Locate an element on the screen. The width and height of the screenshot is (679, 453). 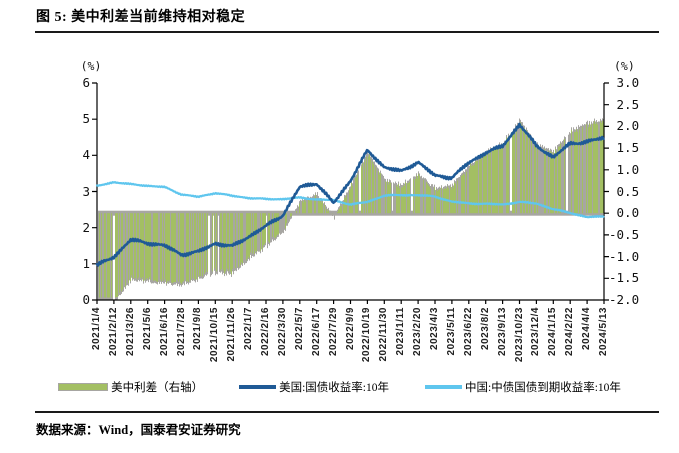
x-axis-tick-label: 2022/5/7 is located at coordinates (299, 328).